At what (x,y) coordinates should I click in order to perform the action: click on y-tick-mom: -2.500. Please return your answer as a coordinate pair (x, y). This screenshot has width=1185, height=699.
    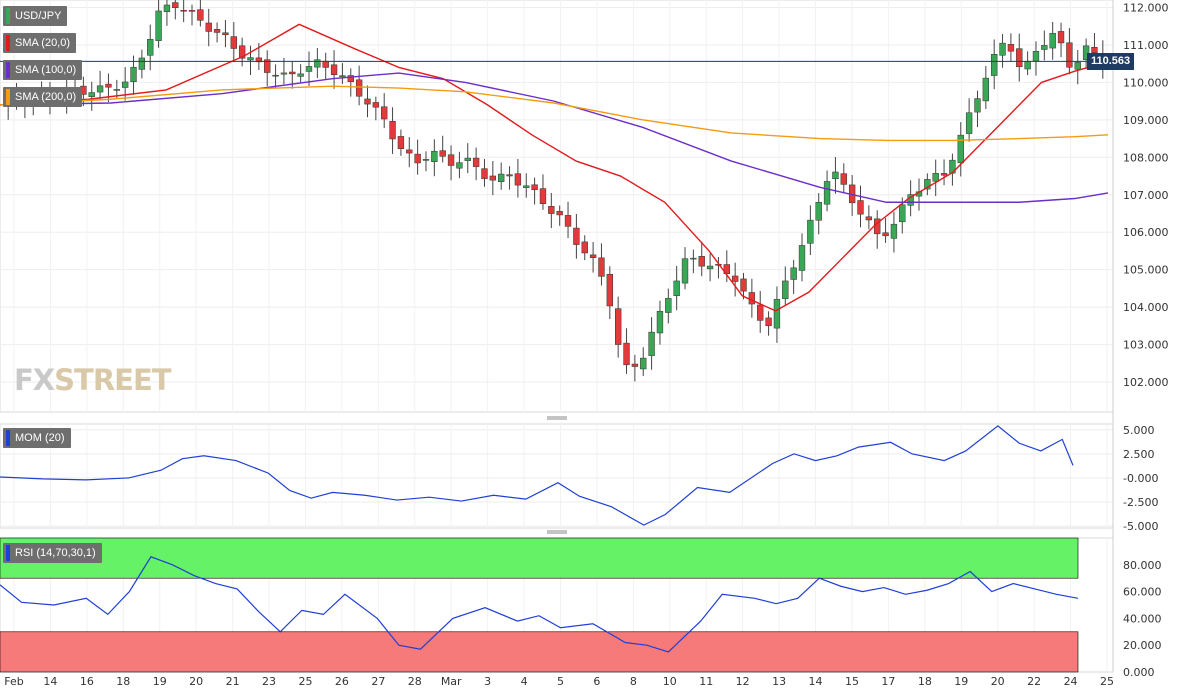
    Looking at the image, I should click on (1140, 502).